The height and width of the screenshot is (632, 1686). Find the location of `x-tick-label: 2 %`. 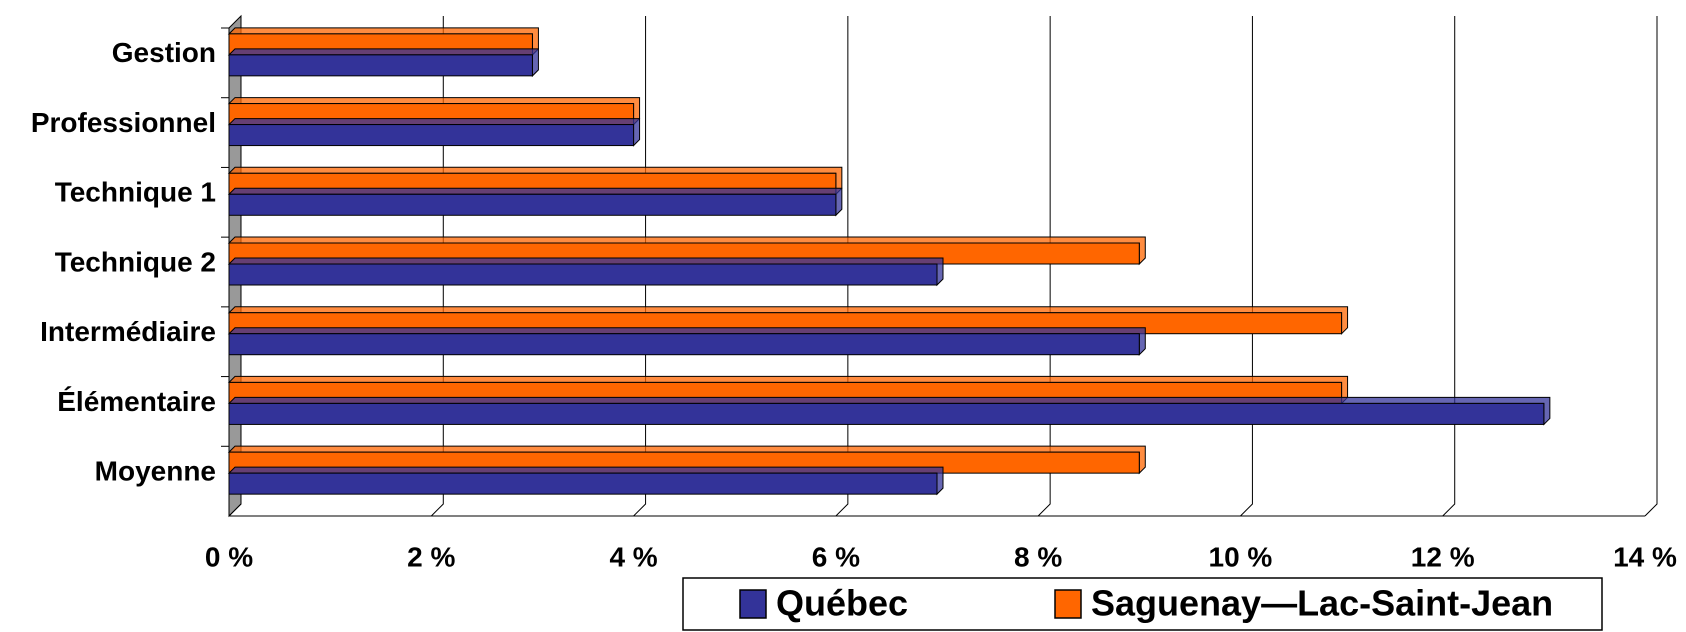

x-tick-label: 2 % is located at coordinates (431, 556).